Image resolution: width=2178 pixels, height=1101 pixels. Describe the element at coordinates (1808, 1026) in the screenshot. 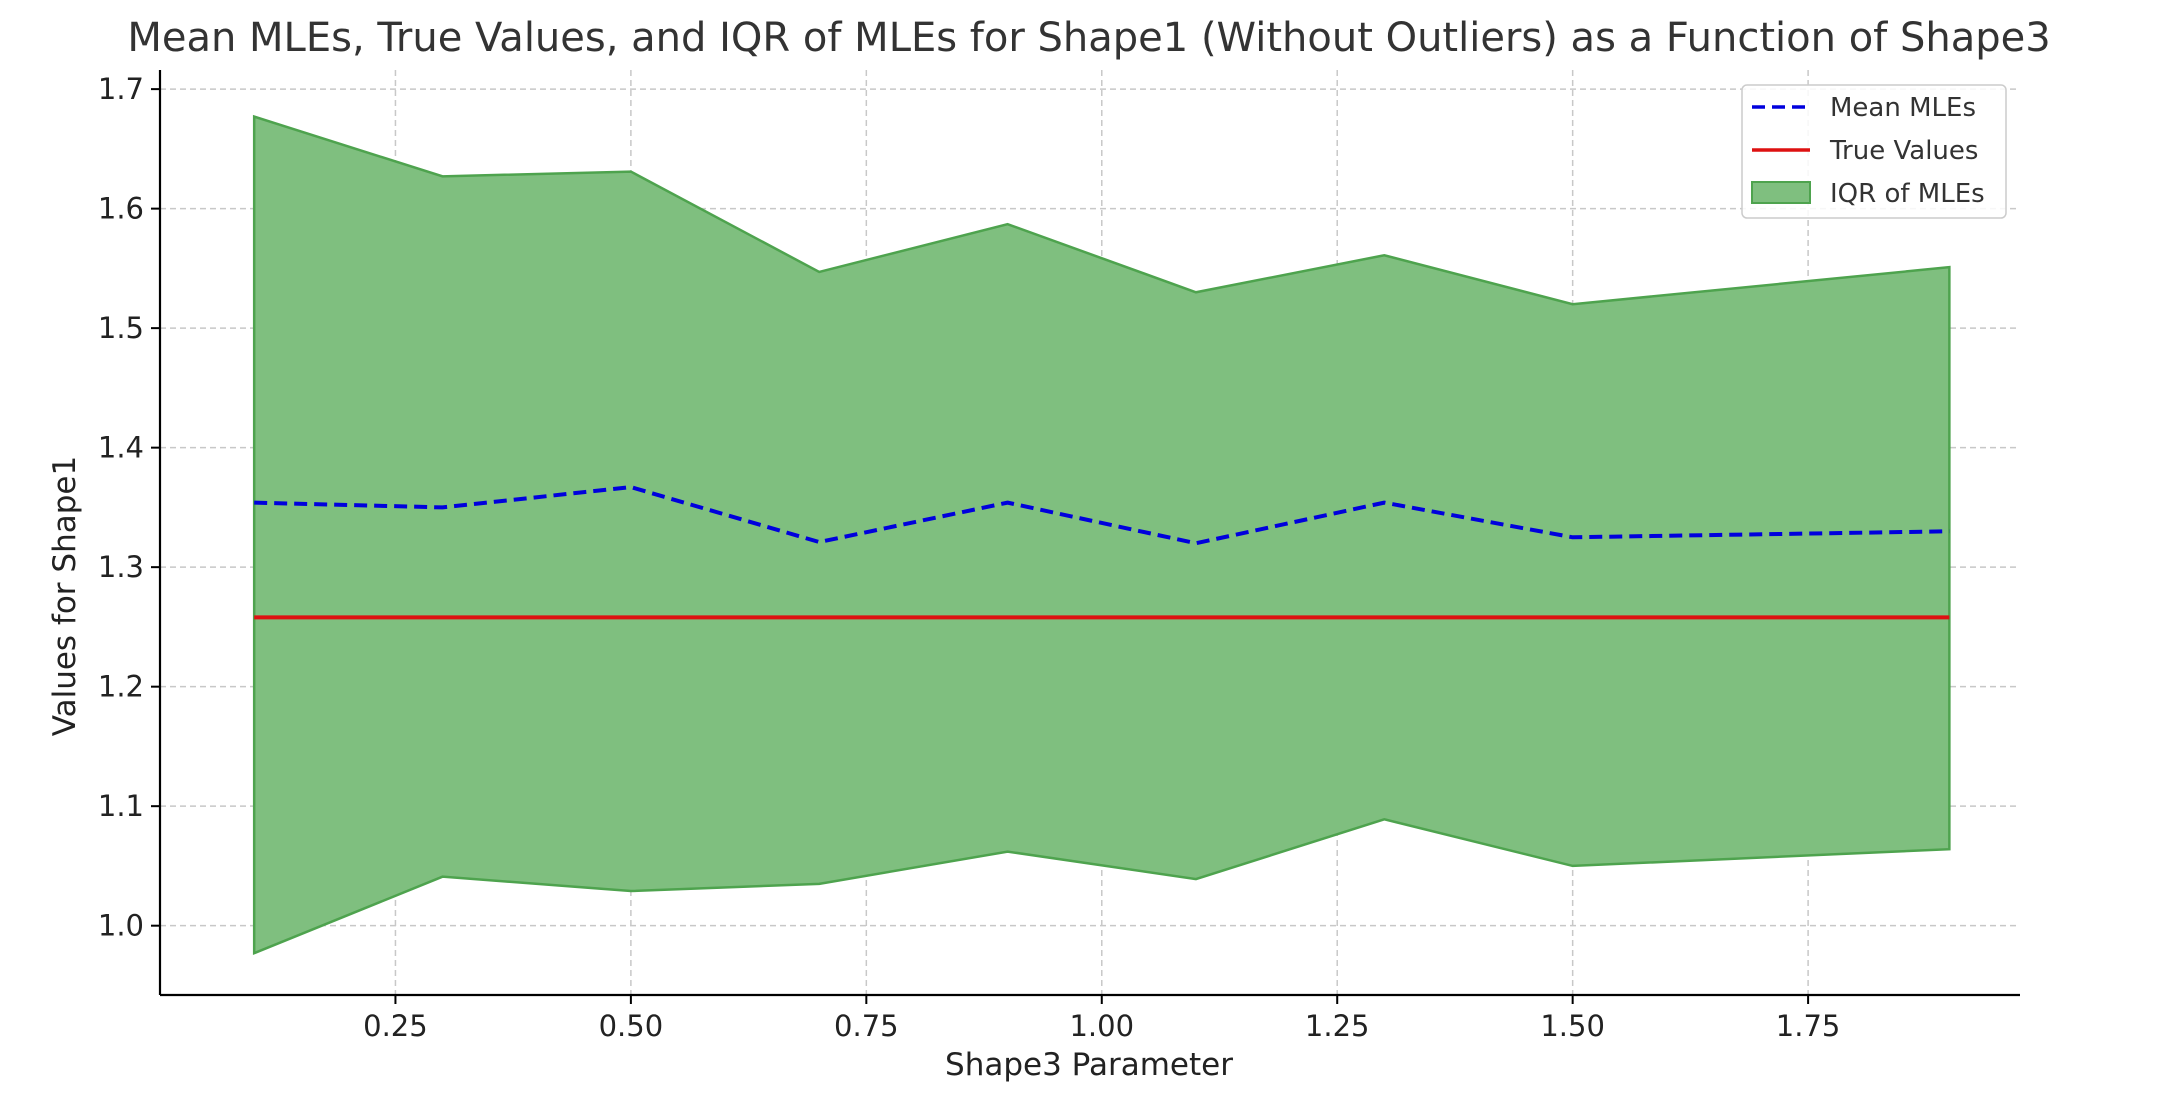

I see `x-tick-label-6: 1.75` at that location.